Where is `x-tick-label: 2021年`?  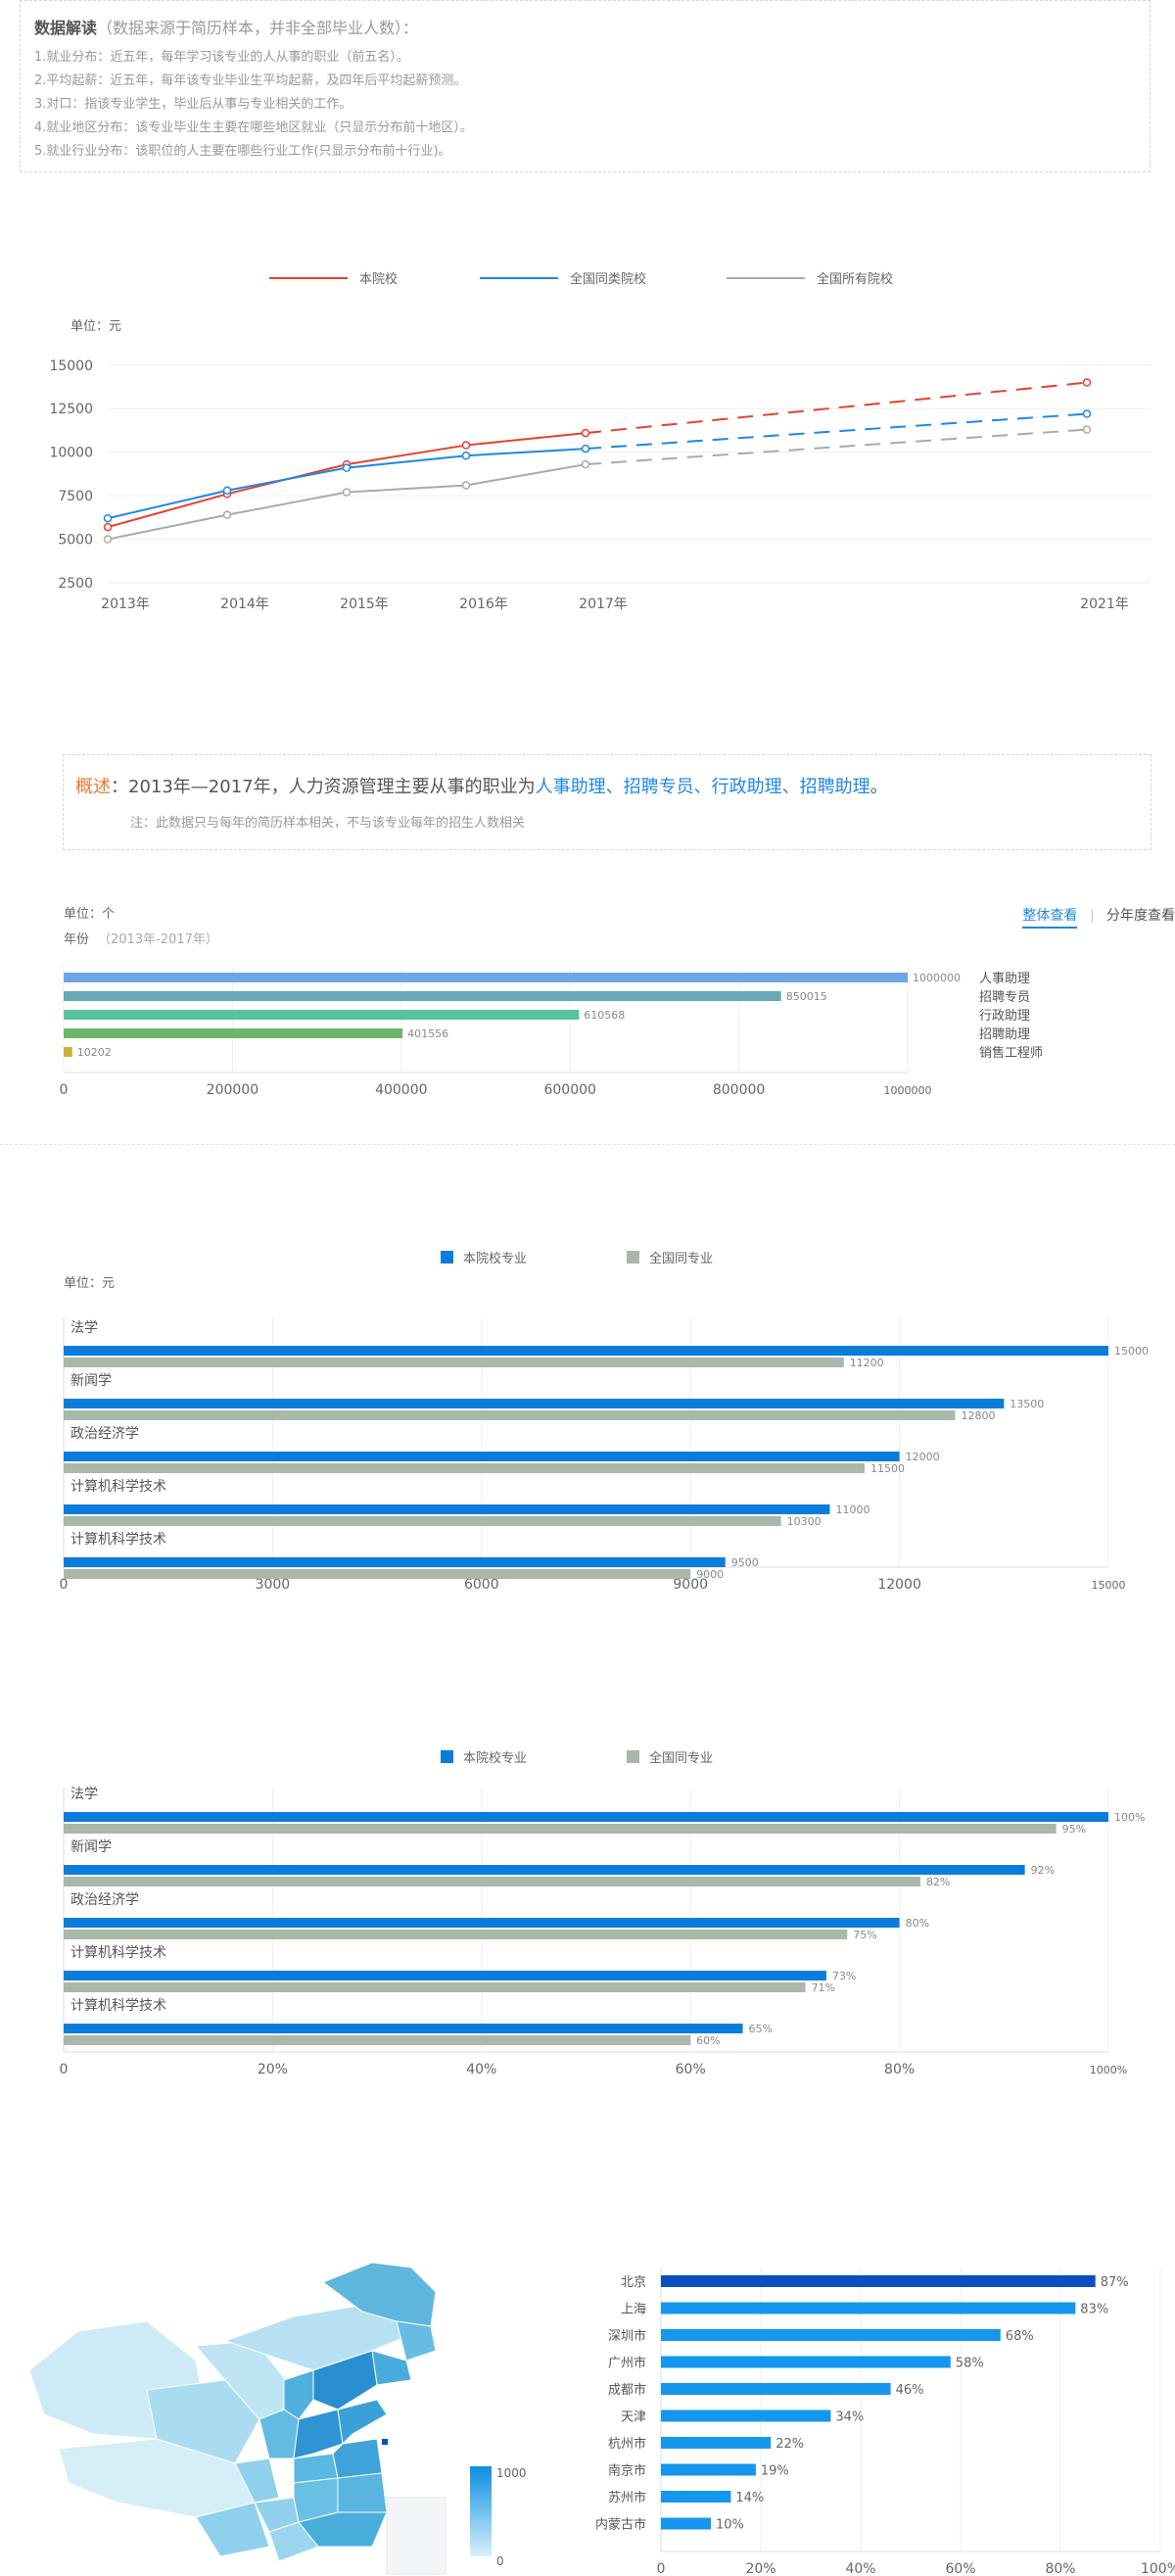
x-tick-label: 2021年 is located at coordinates (1104, 604).